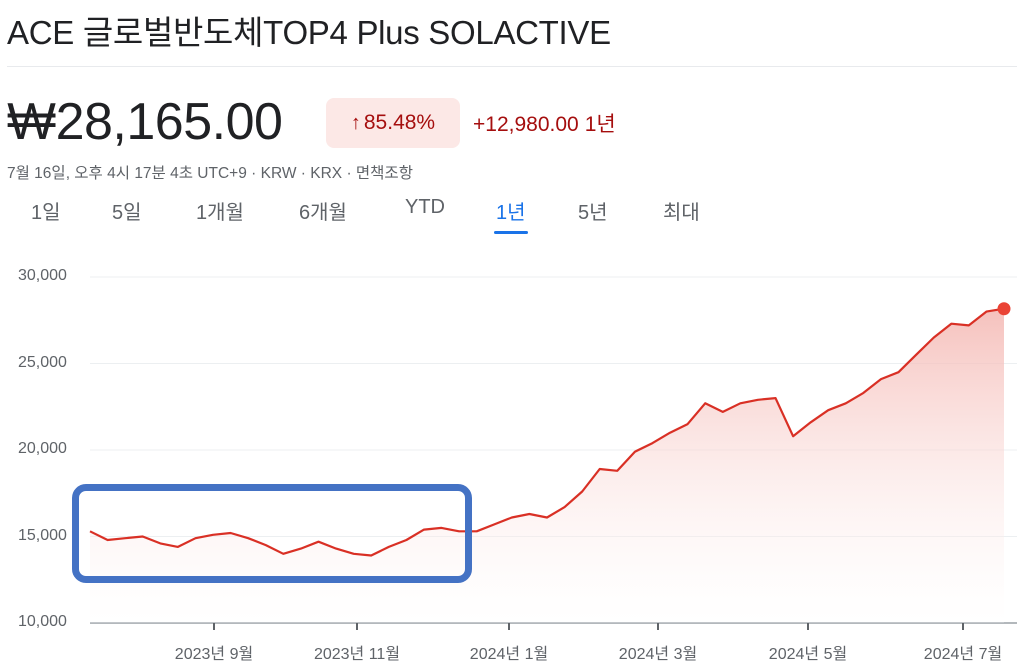 Image resolution: width=1017 pixels, height=669 pixels. Describe the element at coordinates (214, 654) in the screenshot. I see `x-tick-label: 2023년 9월` at that location.